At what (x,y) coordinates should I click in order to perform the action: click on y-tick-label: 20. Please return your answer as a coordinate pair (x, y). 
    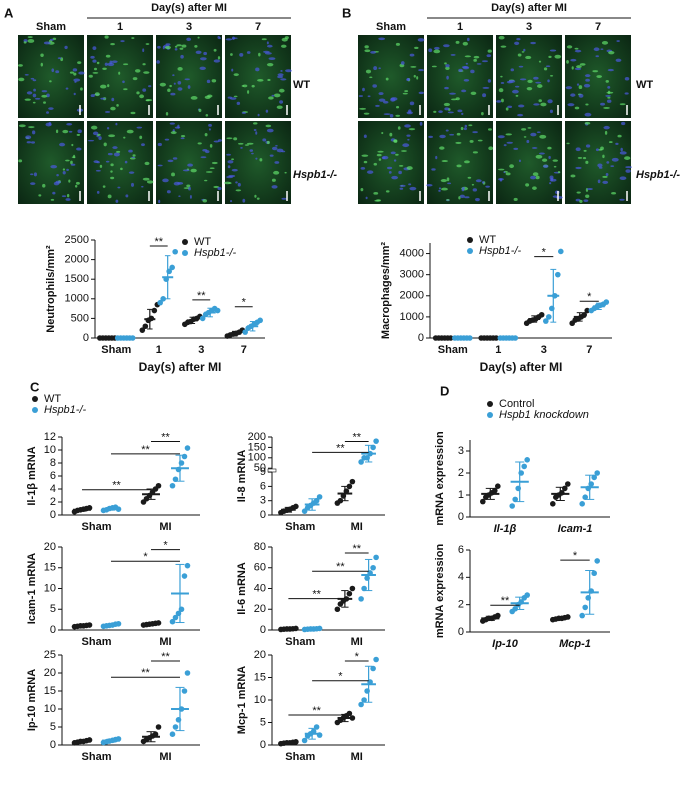
    Looking at the image, I should click on (260, 609).